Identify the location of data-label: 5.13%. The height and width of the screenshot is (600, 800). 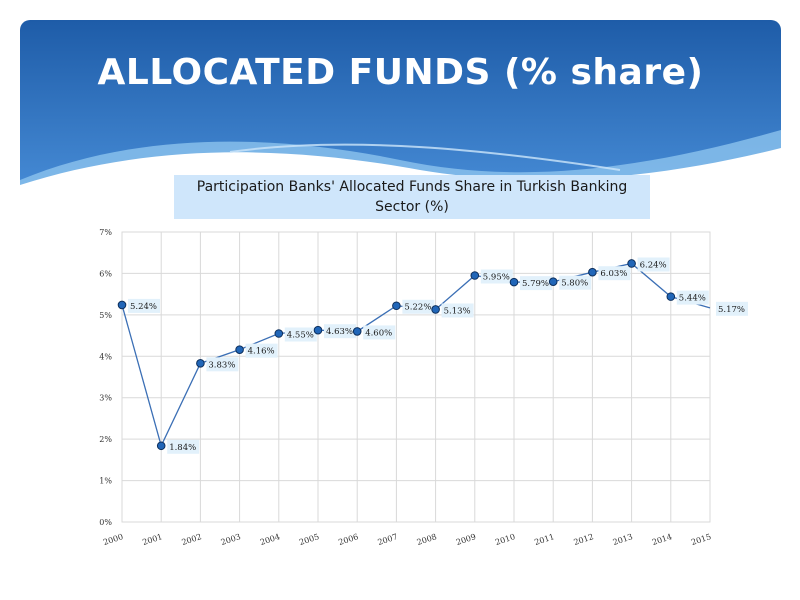
(457, 311).